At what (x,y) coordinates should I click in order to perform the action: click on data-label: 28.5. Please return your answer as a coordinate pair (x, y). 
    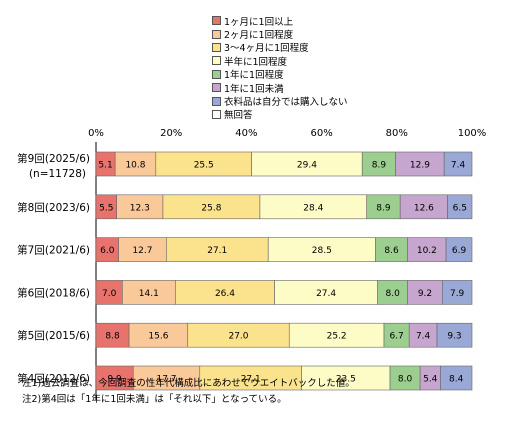
    Looking at the image, I should click on (322, 251).